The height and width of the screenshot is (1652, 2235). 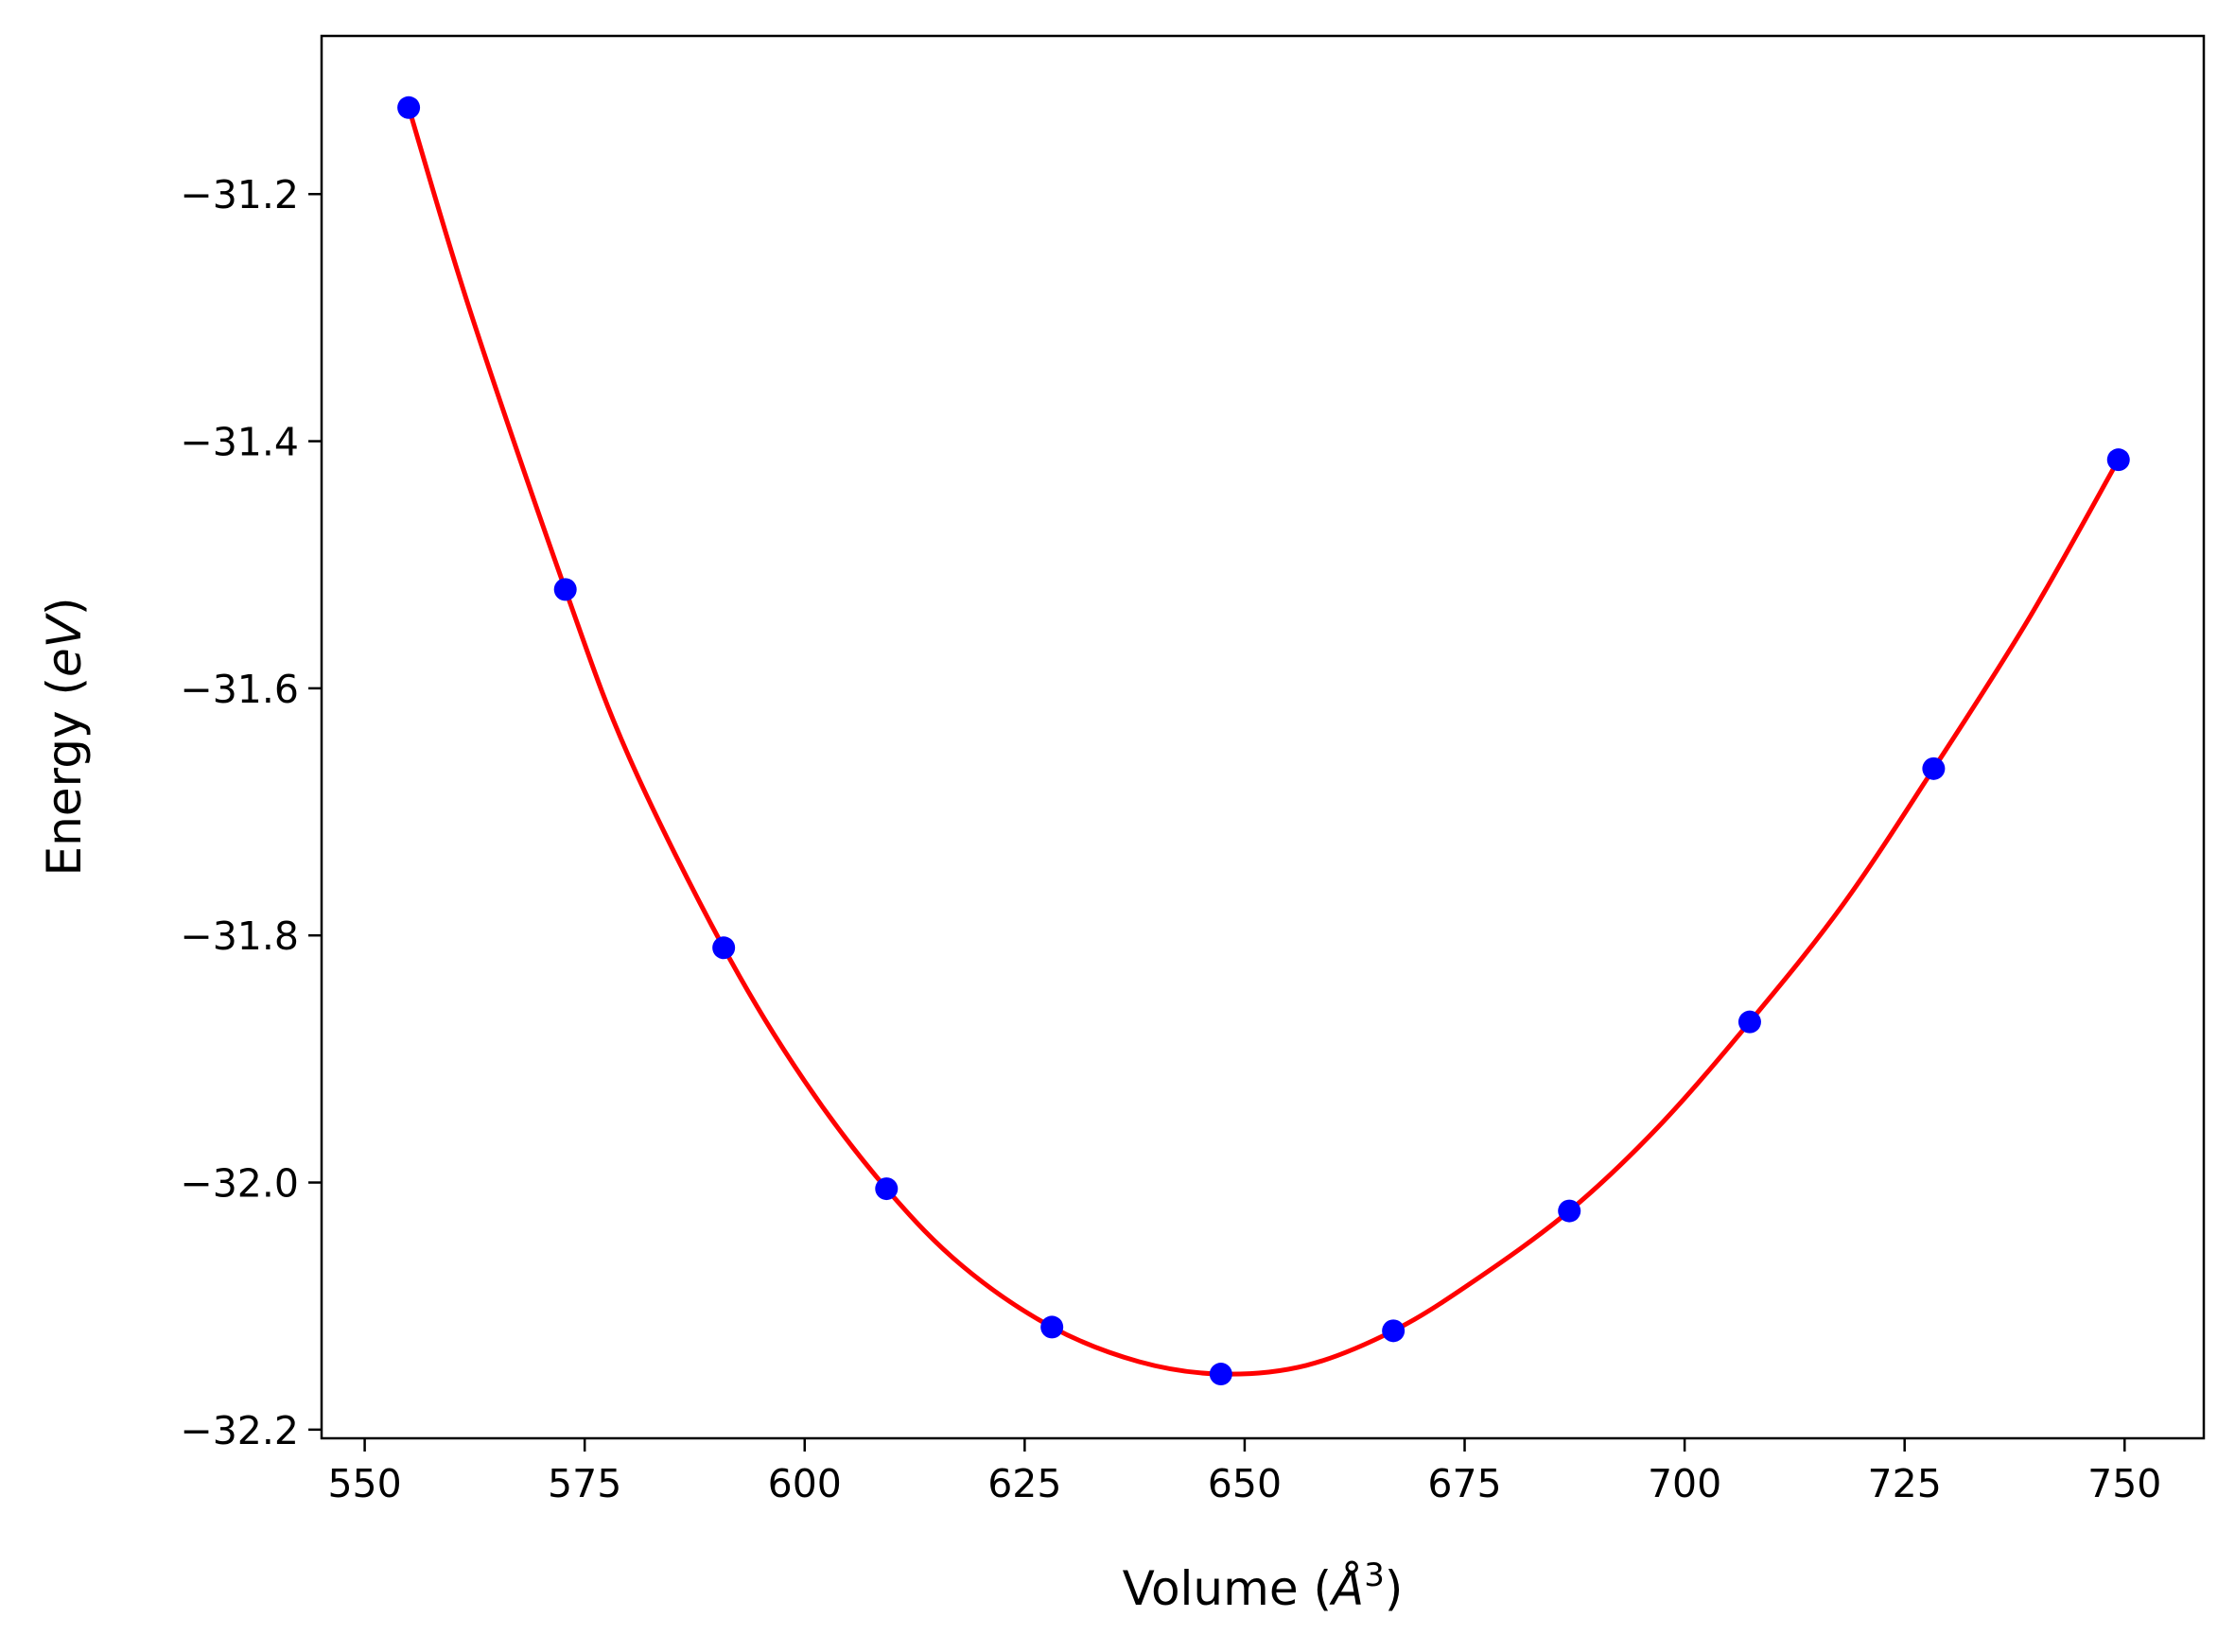 What do you see at coordinates (239, 690) in the screenshot?
I see `y-tick-label: −31.6` at bounding box center [239, 690].